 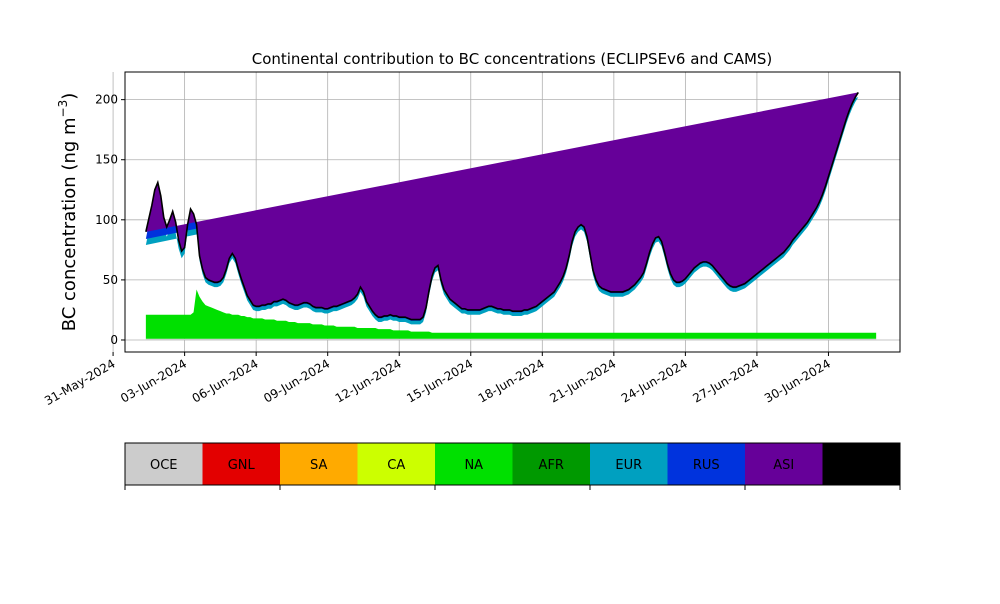 I want to click on legend-swatch-na, so click(x=474, y=464).